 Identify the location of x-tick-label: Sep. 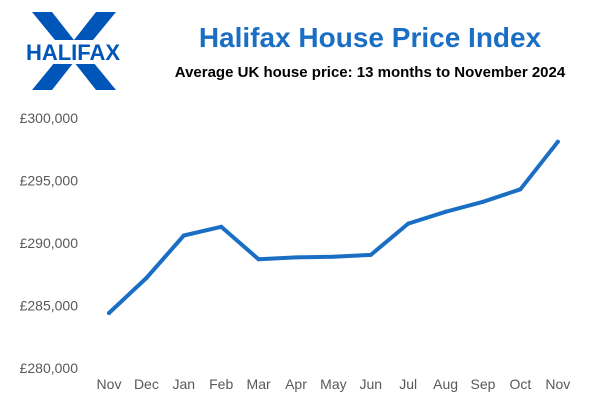
(483, 384).